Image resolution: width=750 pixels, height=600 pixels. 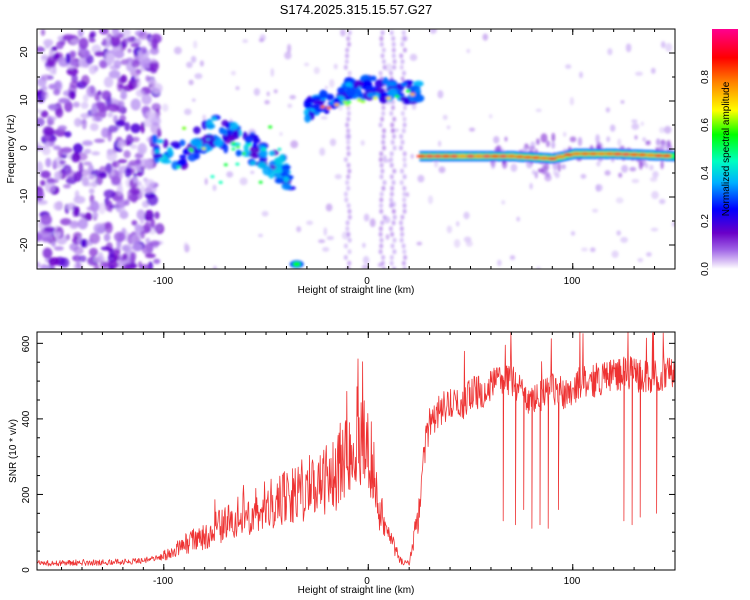 What do you see at coordinates (673, 156) in the screenshot?
I see `stable-line-cell` at bounding box center [673, 156].